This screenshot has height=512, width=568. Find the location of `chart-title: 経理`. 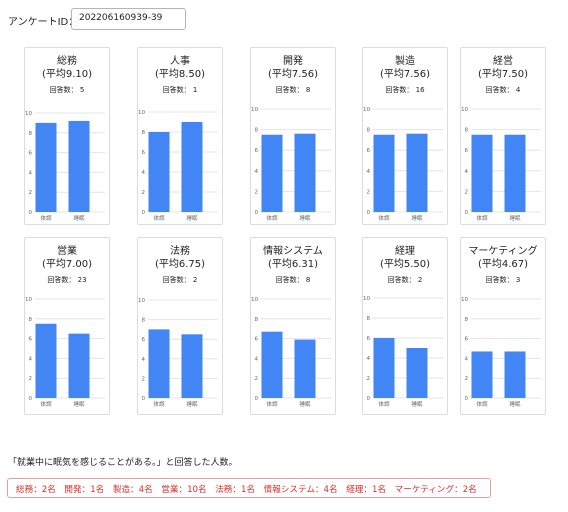

chart-title: 経理 is located at coordinates (405, 251).